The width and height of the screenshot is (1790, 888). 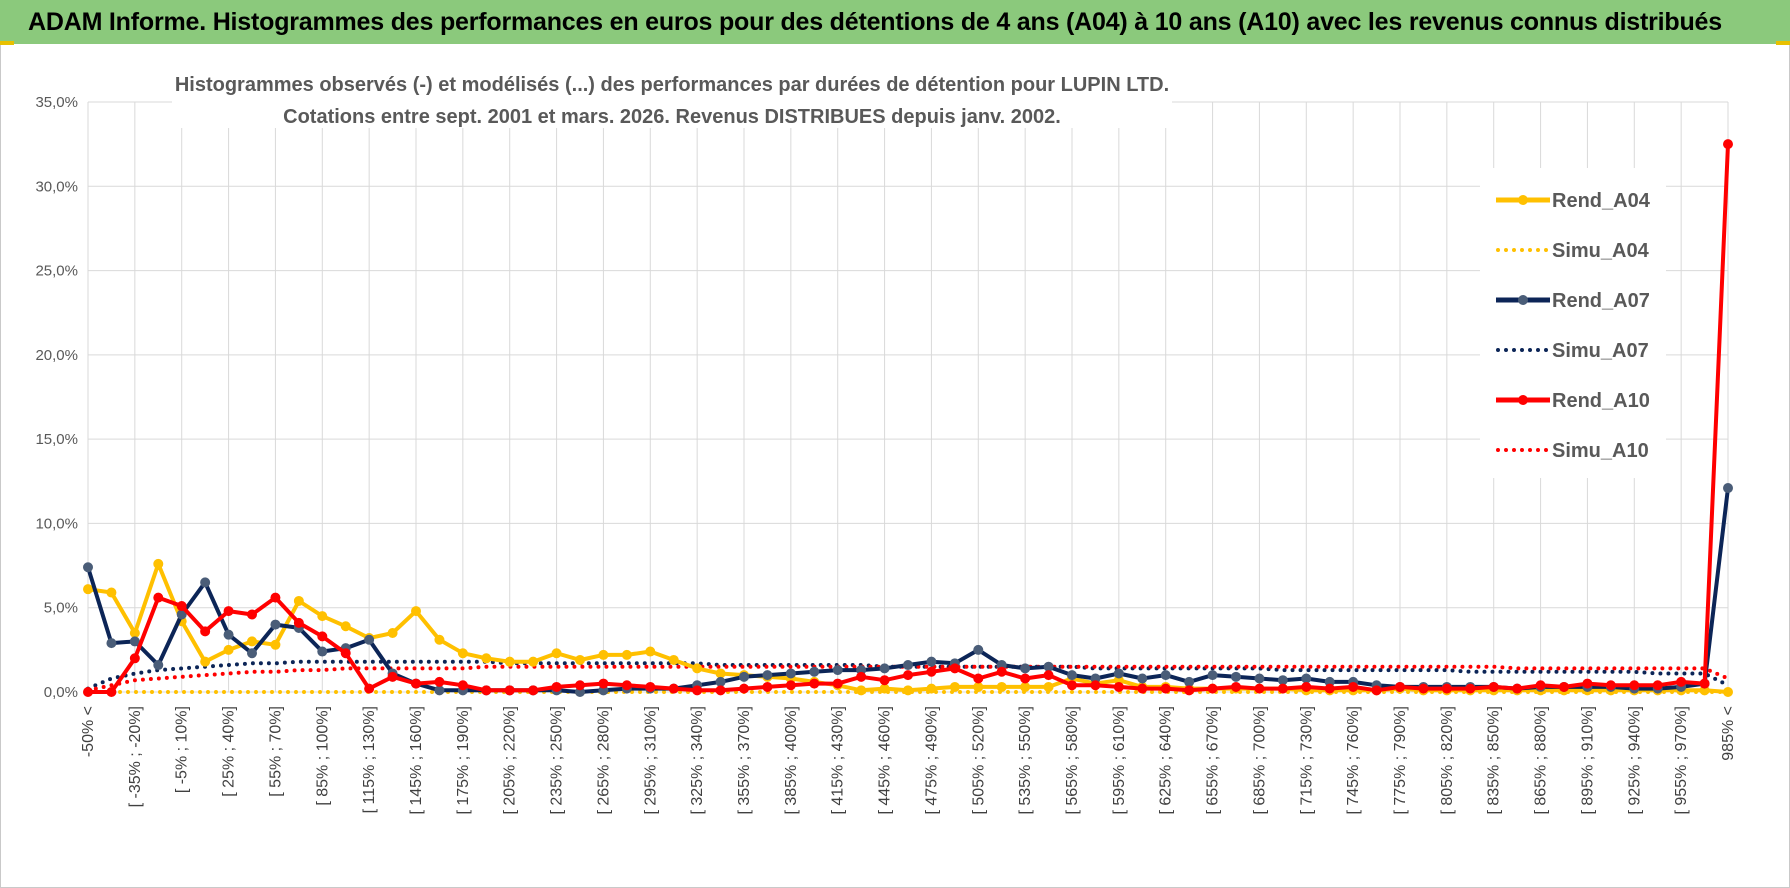 I want to click on y-tick-label: 35,0%, so click(x=56, y=102).